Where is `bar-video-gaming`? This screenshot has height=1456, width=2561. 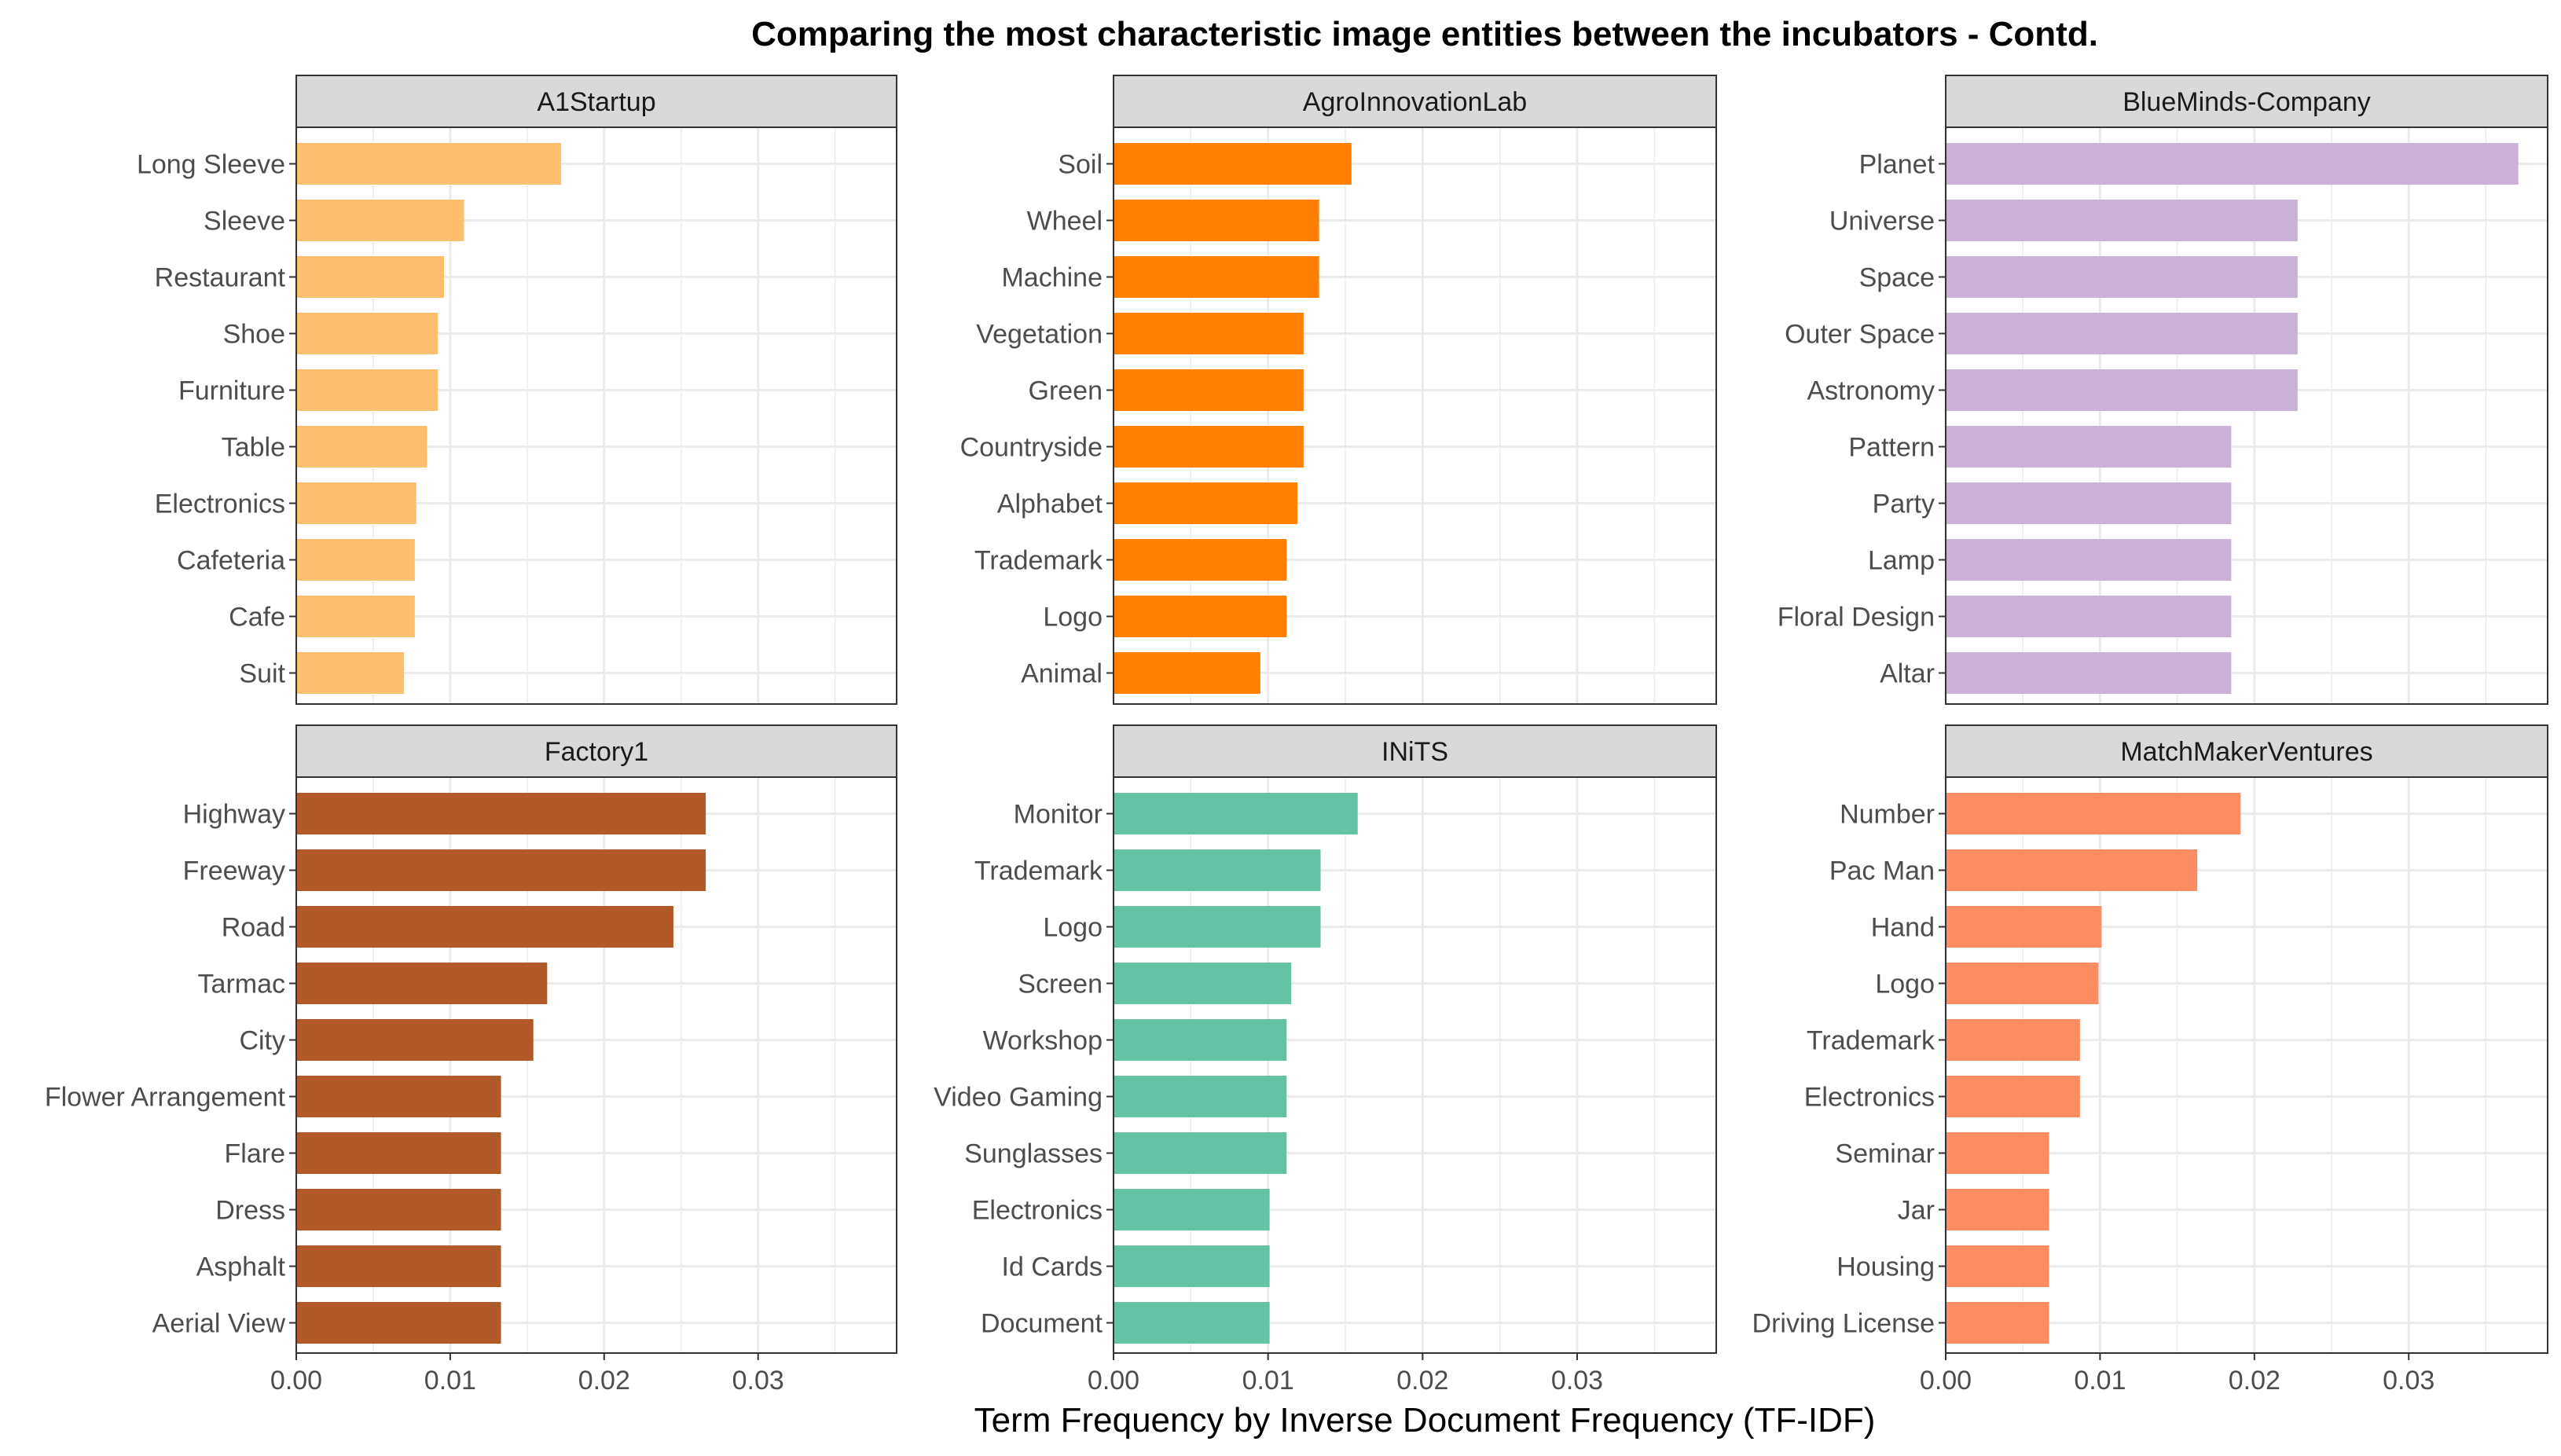 bar-video-gaming is located at coordinates (1200, 1096).